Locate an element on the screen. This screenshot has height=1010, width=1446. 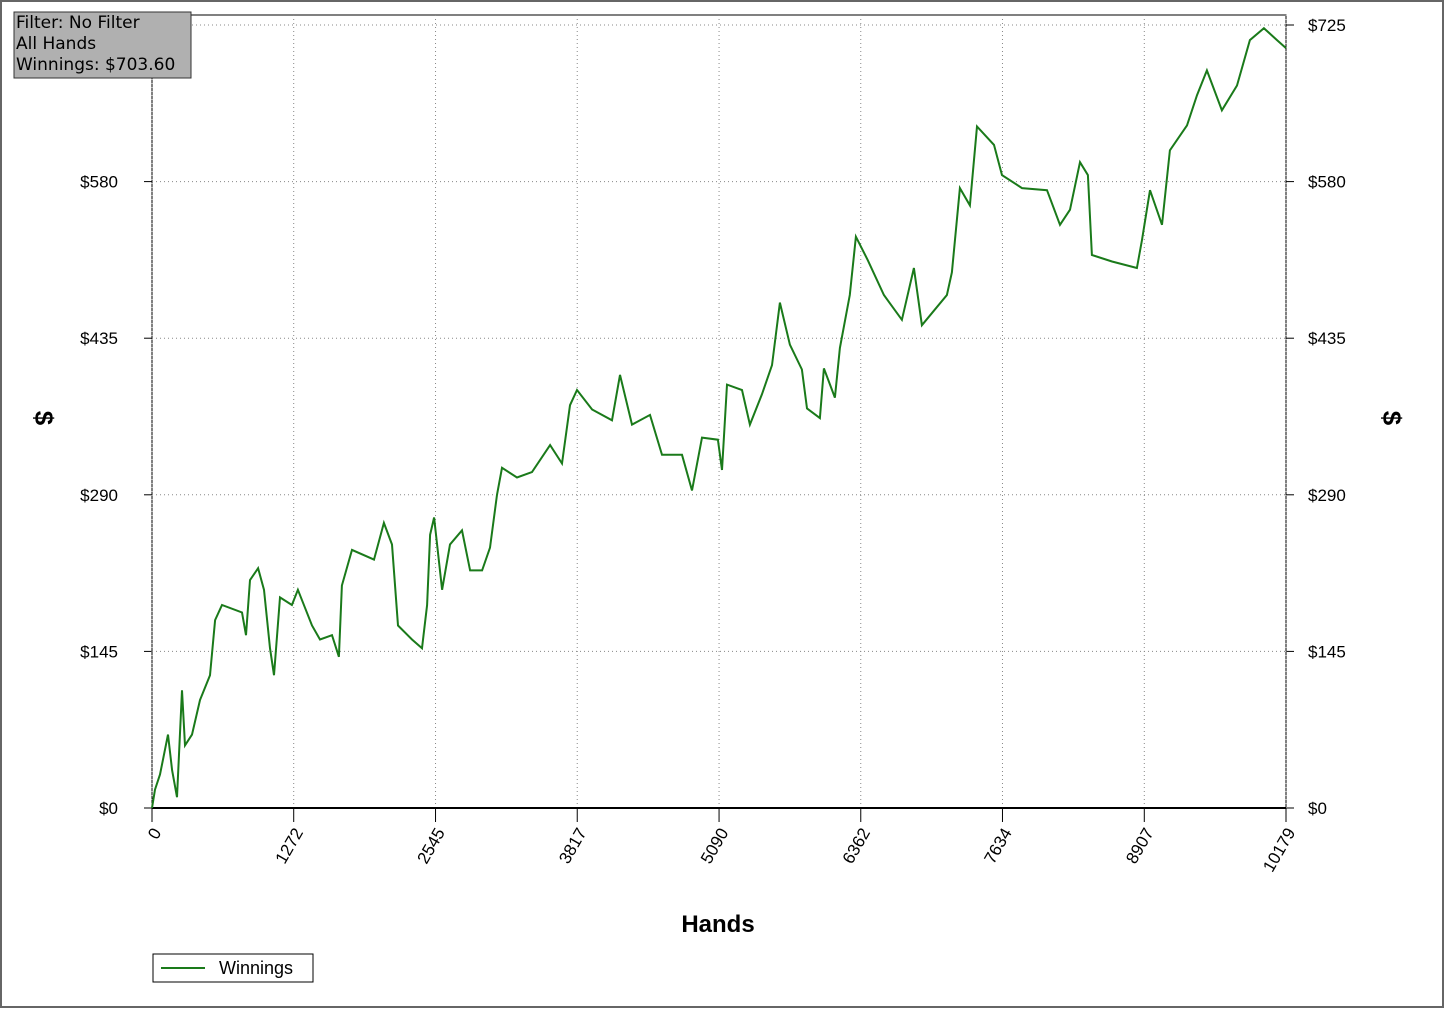
annotation-line: Winnings: $703.60 is located at coordinates (95, 65).